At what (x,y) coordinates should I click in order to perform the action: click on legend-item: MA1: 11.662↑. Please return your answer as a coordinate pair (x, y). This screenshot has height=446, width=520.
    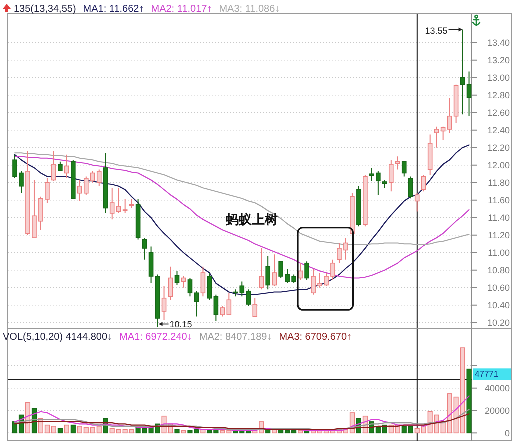
    Looking at the image, I should click on (113, 9).